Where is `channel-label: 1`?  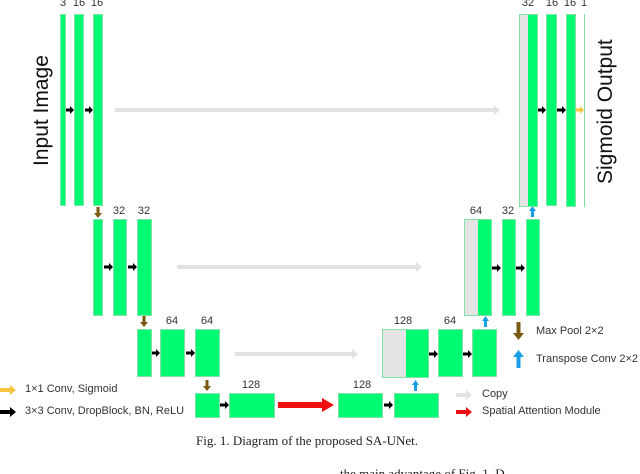 channel-label: 1 is located at coordinates (584, 4).